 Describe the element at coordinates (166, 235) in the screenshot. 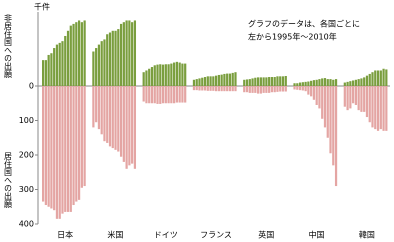

I see `x-tick-label: ドイツ` at that location.